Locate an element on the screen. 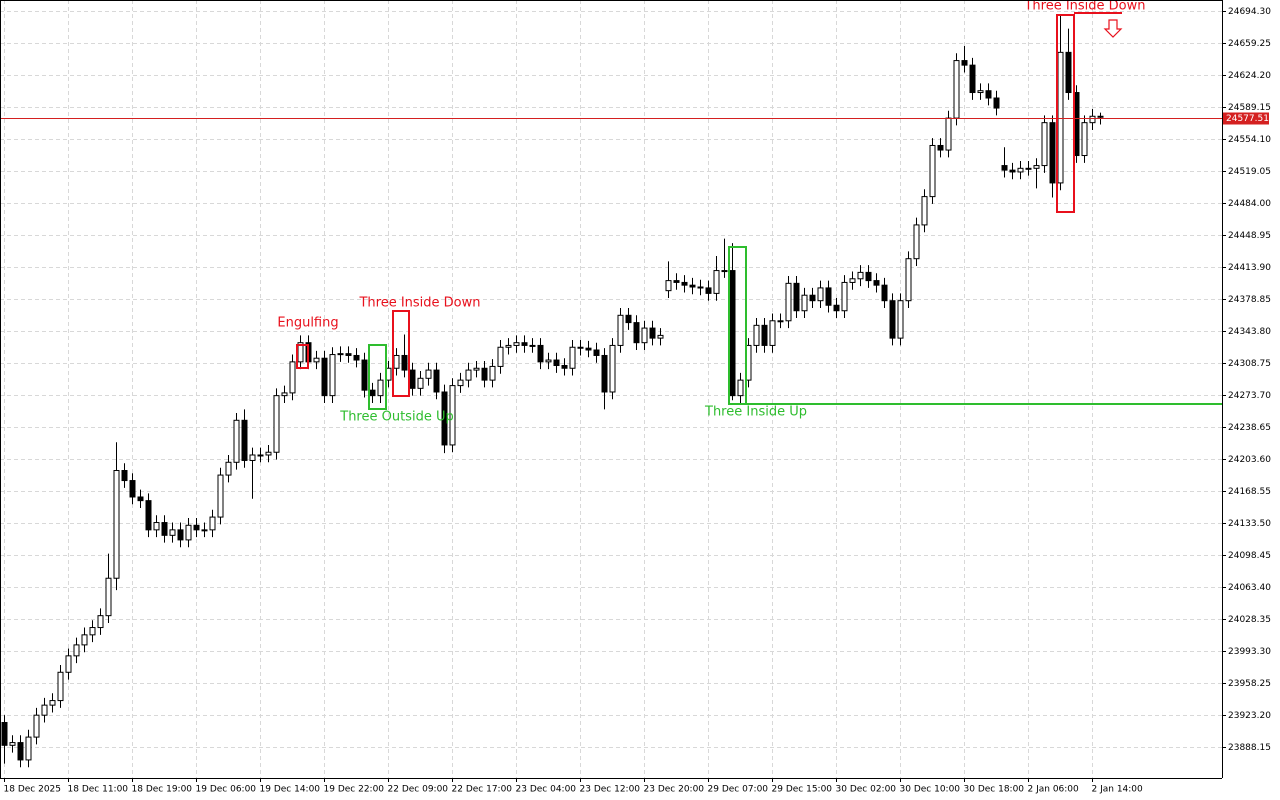 The height and width of the screenshot is (800, 1280). y-tick-label: 24168.55 is located at coordinates (1249, 492).